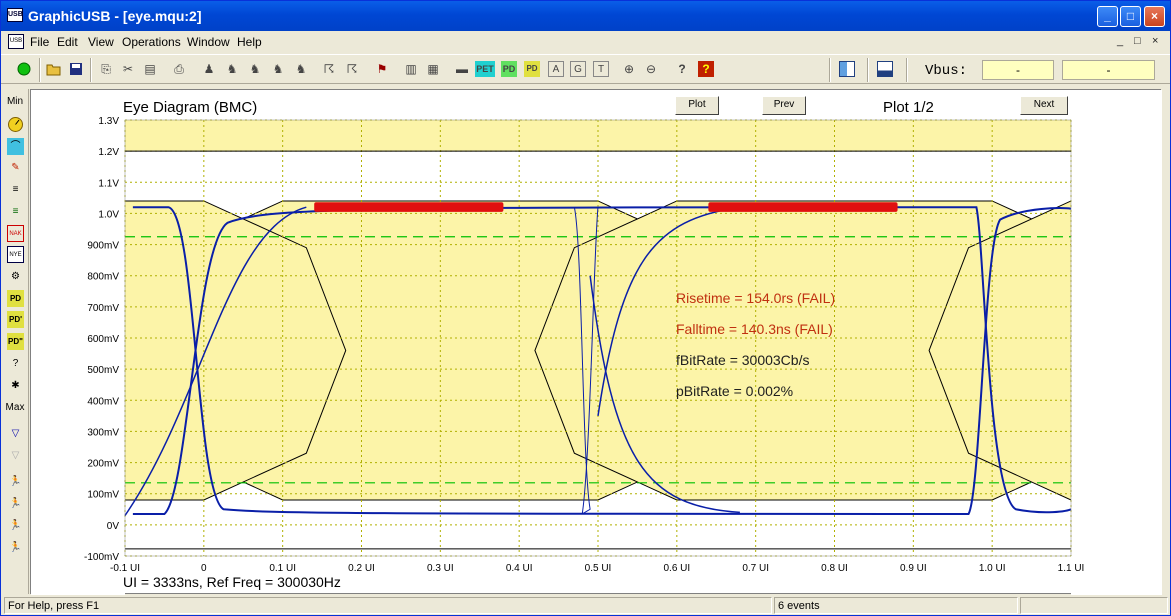  I want to click on help-icon: ?, so click(682, 69).